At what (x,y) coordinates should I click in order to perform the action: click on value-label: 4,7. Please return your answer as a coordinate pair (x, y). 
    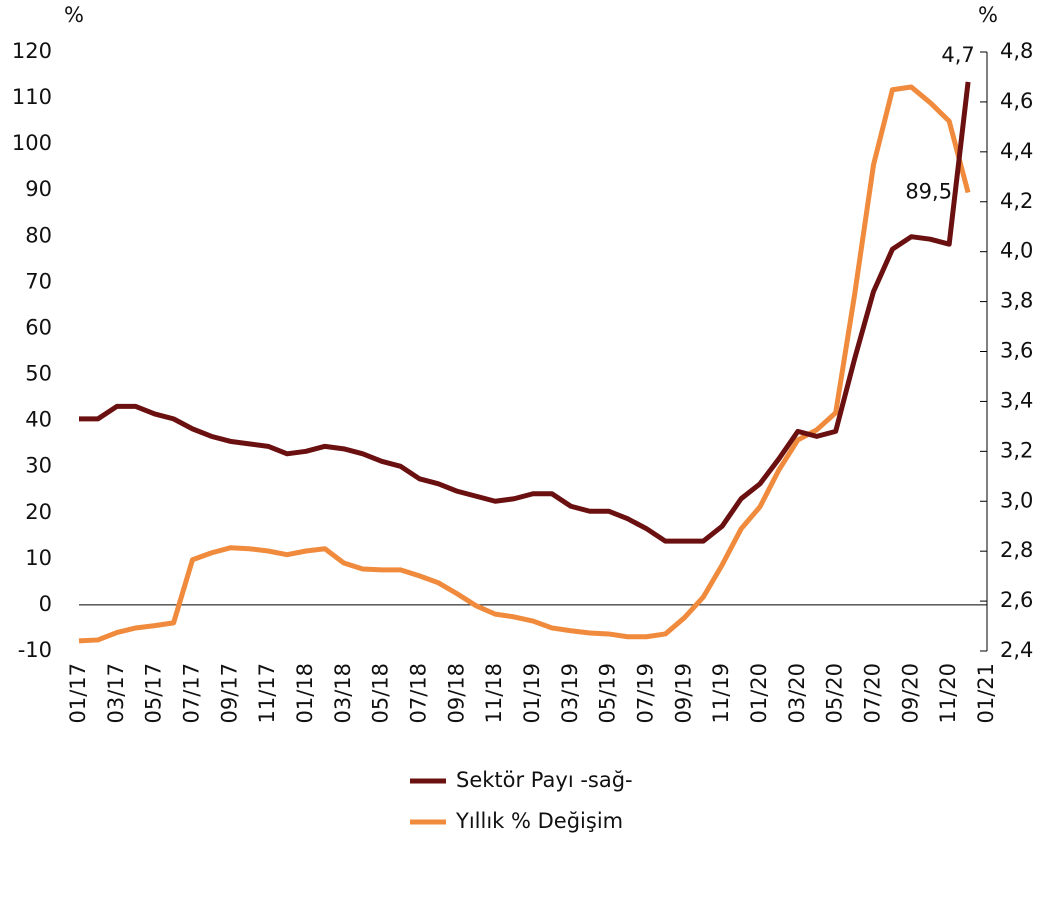
    Looking at the image, I should click on (957, 55).